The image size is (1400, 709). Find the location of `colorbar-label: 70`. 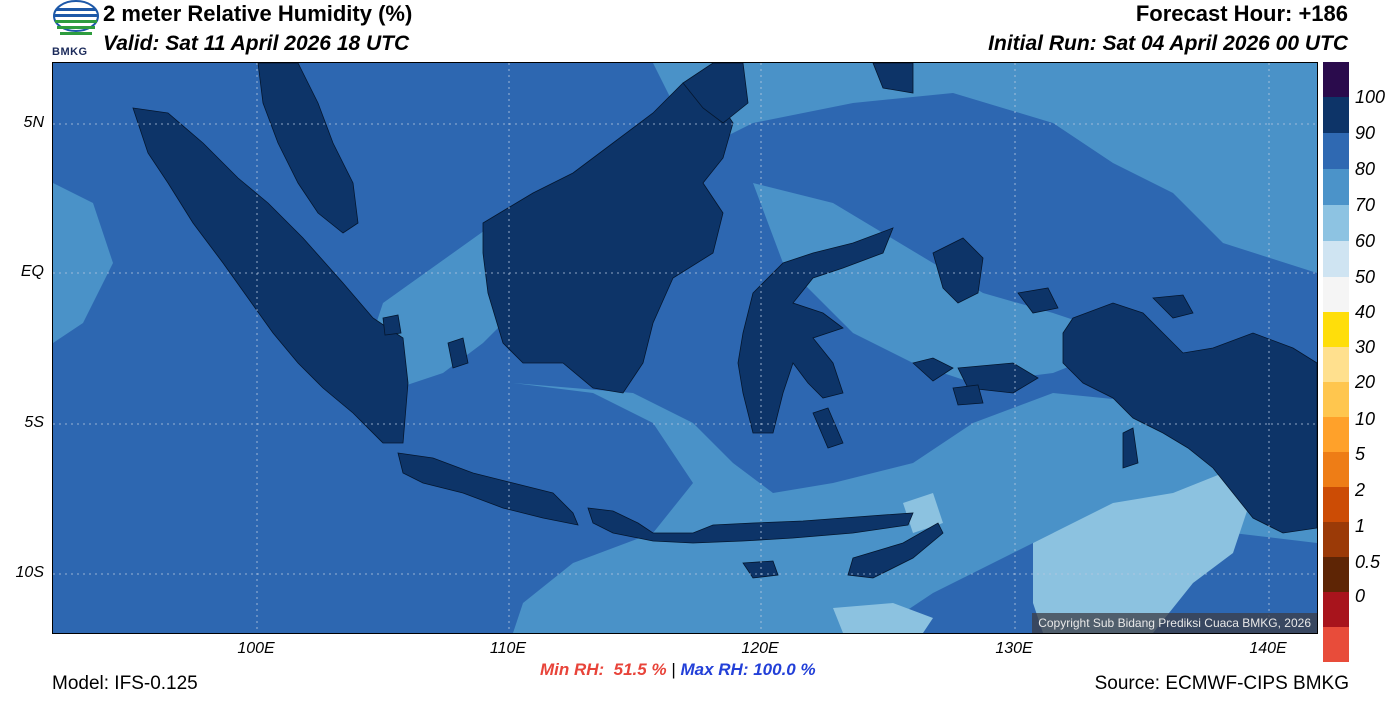

colorbar-label: 70 is located at coordinates (1365, 205).